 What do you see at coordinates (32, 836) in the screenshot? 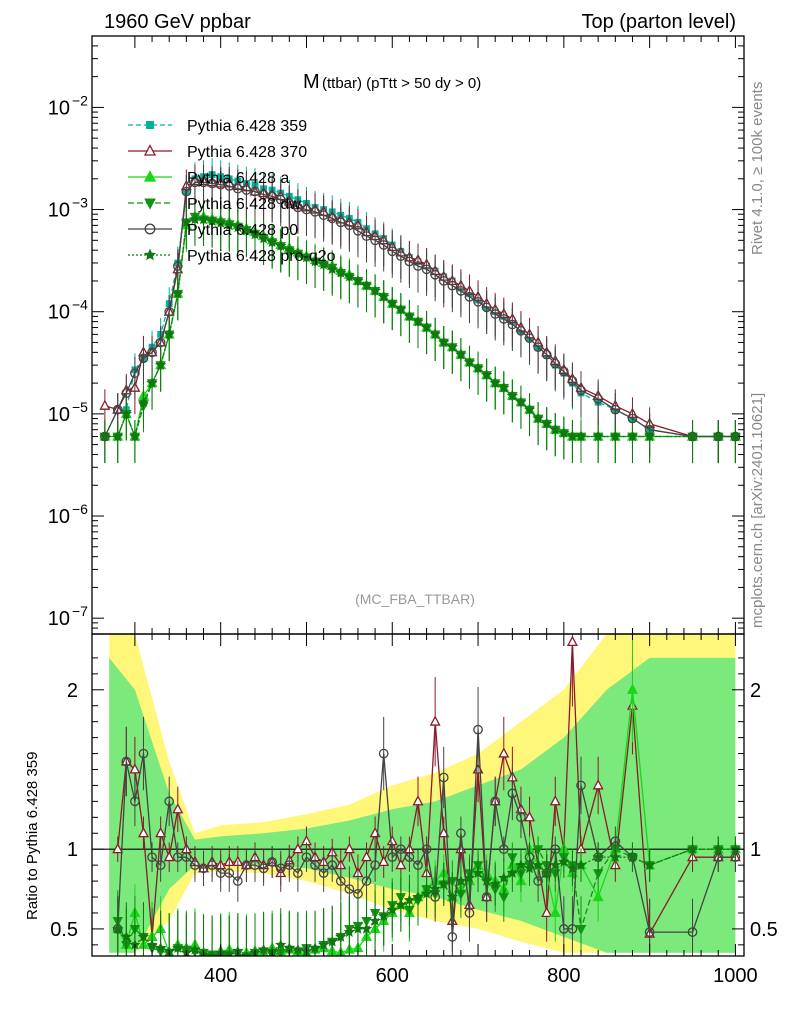
I see `ratio-ylabel: Ratio to Pythia 6.428 359` at bounding box center [32, 836].